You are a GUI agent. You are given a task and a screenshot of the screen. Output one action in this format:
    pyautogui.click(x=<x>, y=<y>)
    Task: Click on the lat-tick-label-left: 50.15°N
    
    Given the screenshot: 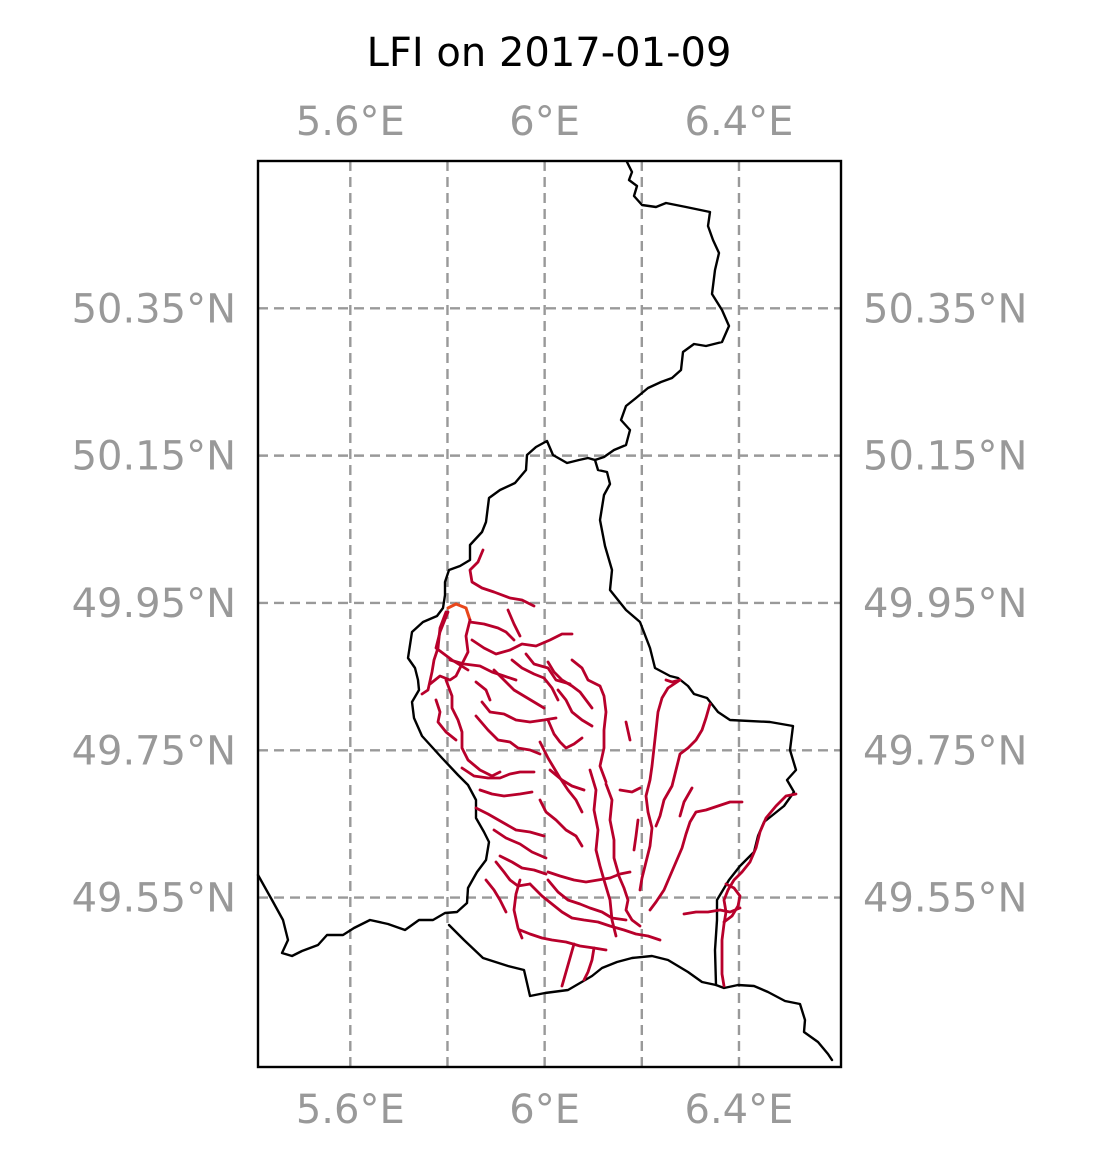 What is the action you would take?
    pyautogui.click(x=154, y=457)
    